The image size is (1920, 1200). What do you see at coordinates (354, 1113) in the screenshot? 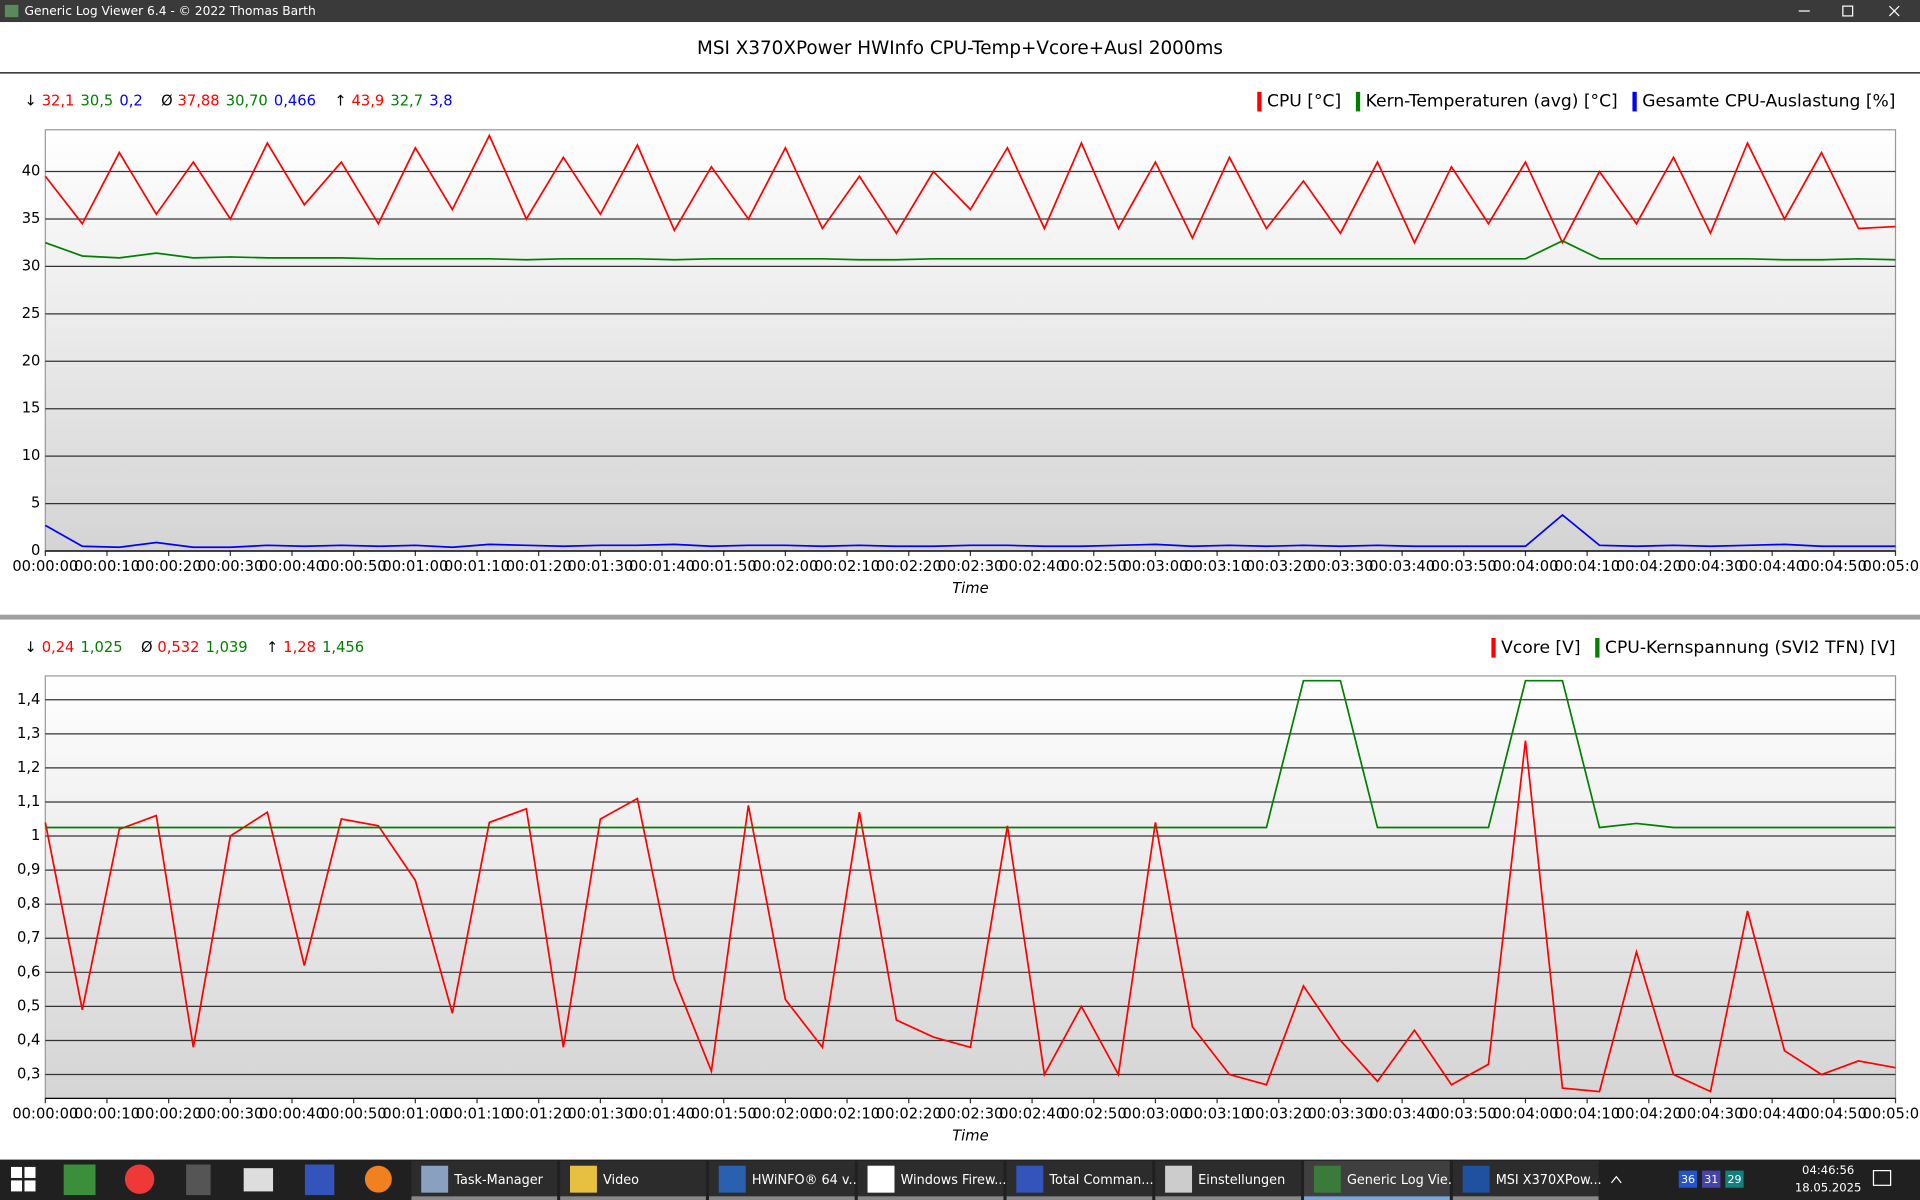
I see `x-tick-label: 00:00:50` at bounding box center [354, 1113].